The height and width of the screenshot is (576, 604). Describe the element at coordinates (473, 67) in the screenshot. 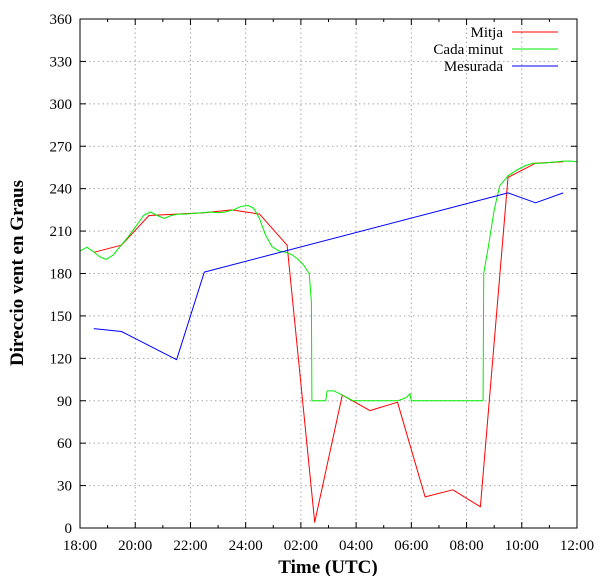

I see `legend-label: Mesurada` at that location.